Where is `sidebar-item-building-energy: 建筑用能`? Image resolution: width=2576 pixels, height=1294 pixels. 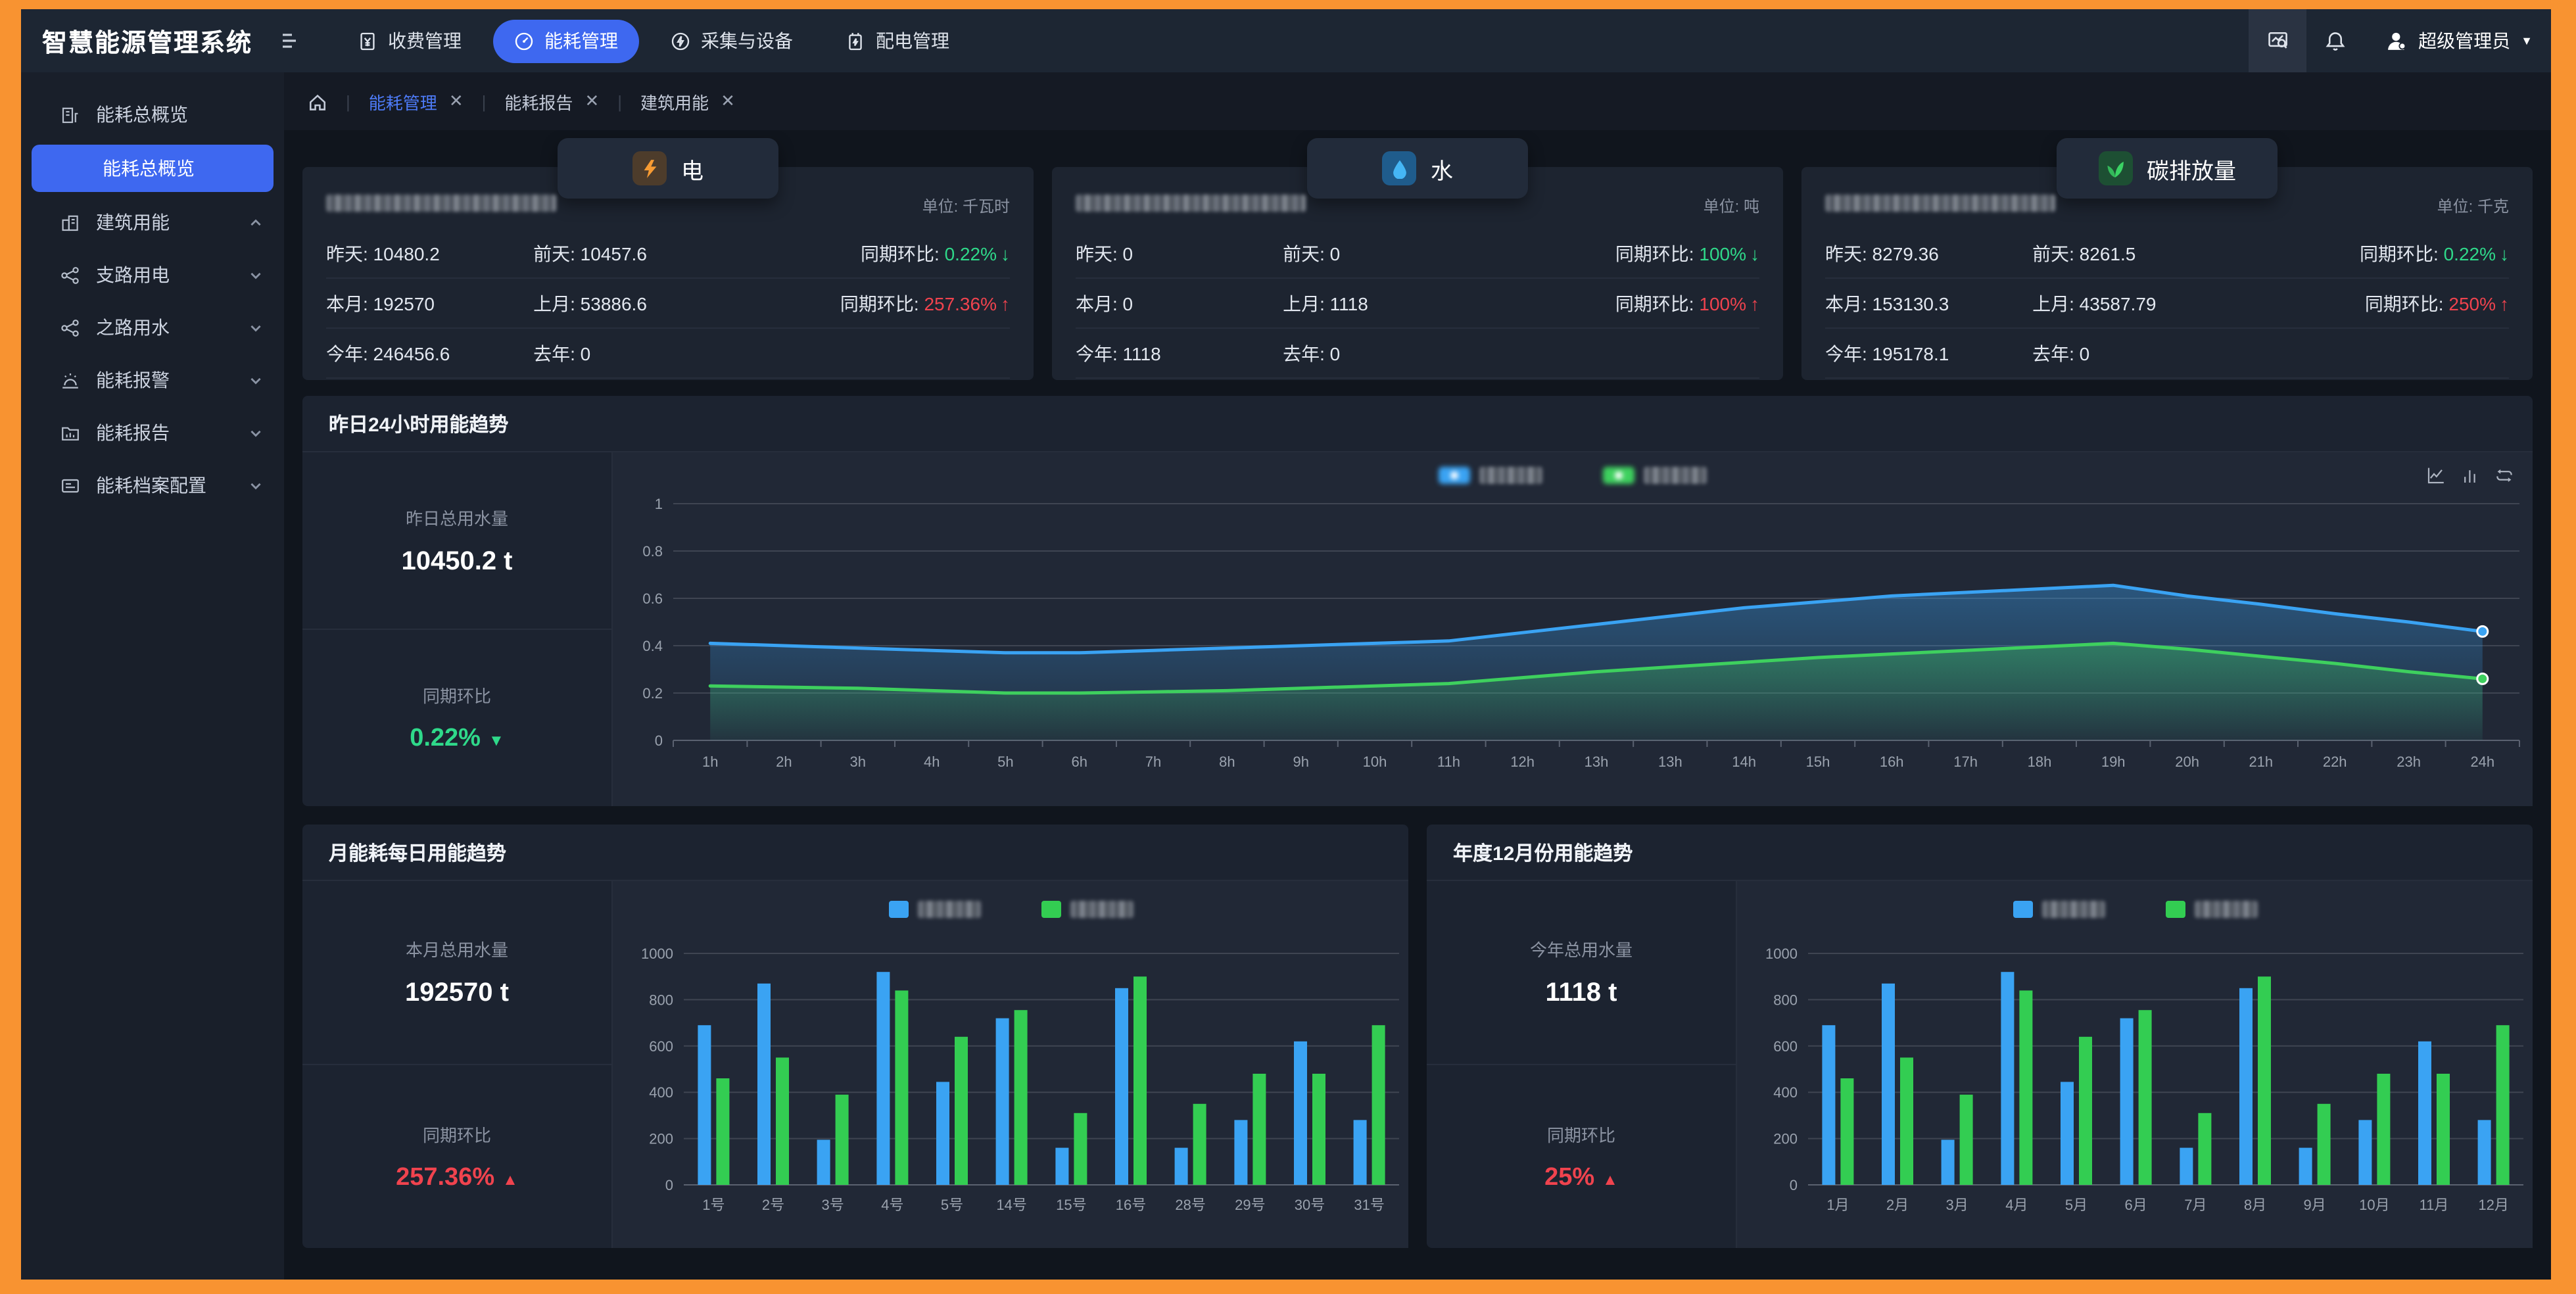
sidebar-item-building-energy: 建筑用能 is located at coordinates (153, 222).